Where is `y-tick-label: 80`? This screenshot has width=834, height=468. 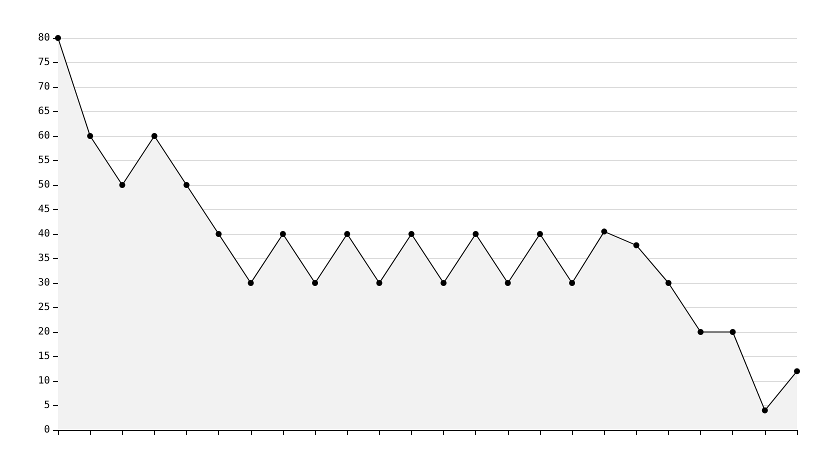 y-tick-label: 80 is located at coordinates (44, 38).